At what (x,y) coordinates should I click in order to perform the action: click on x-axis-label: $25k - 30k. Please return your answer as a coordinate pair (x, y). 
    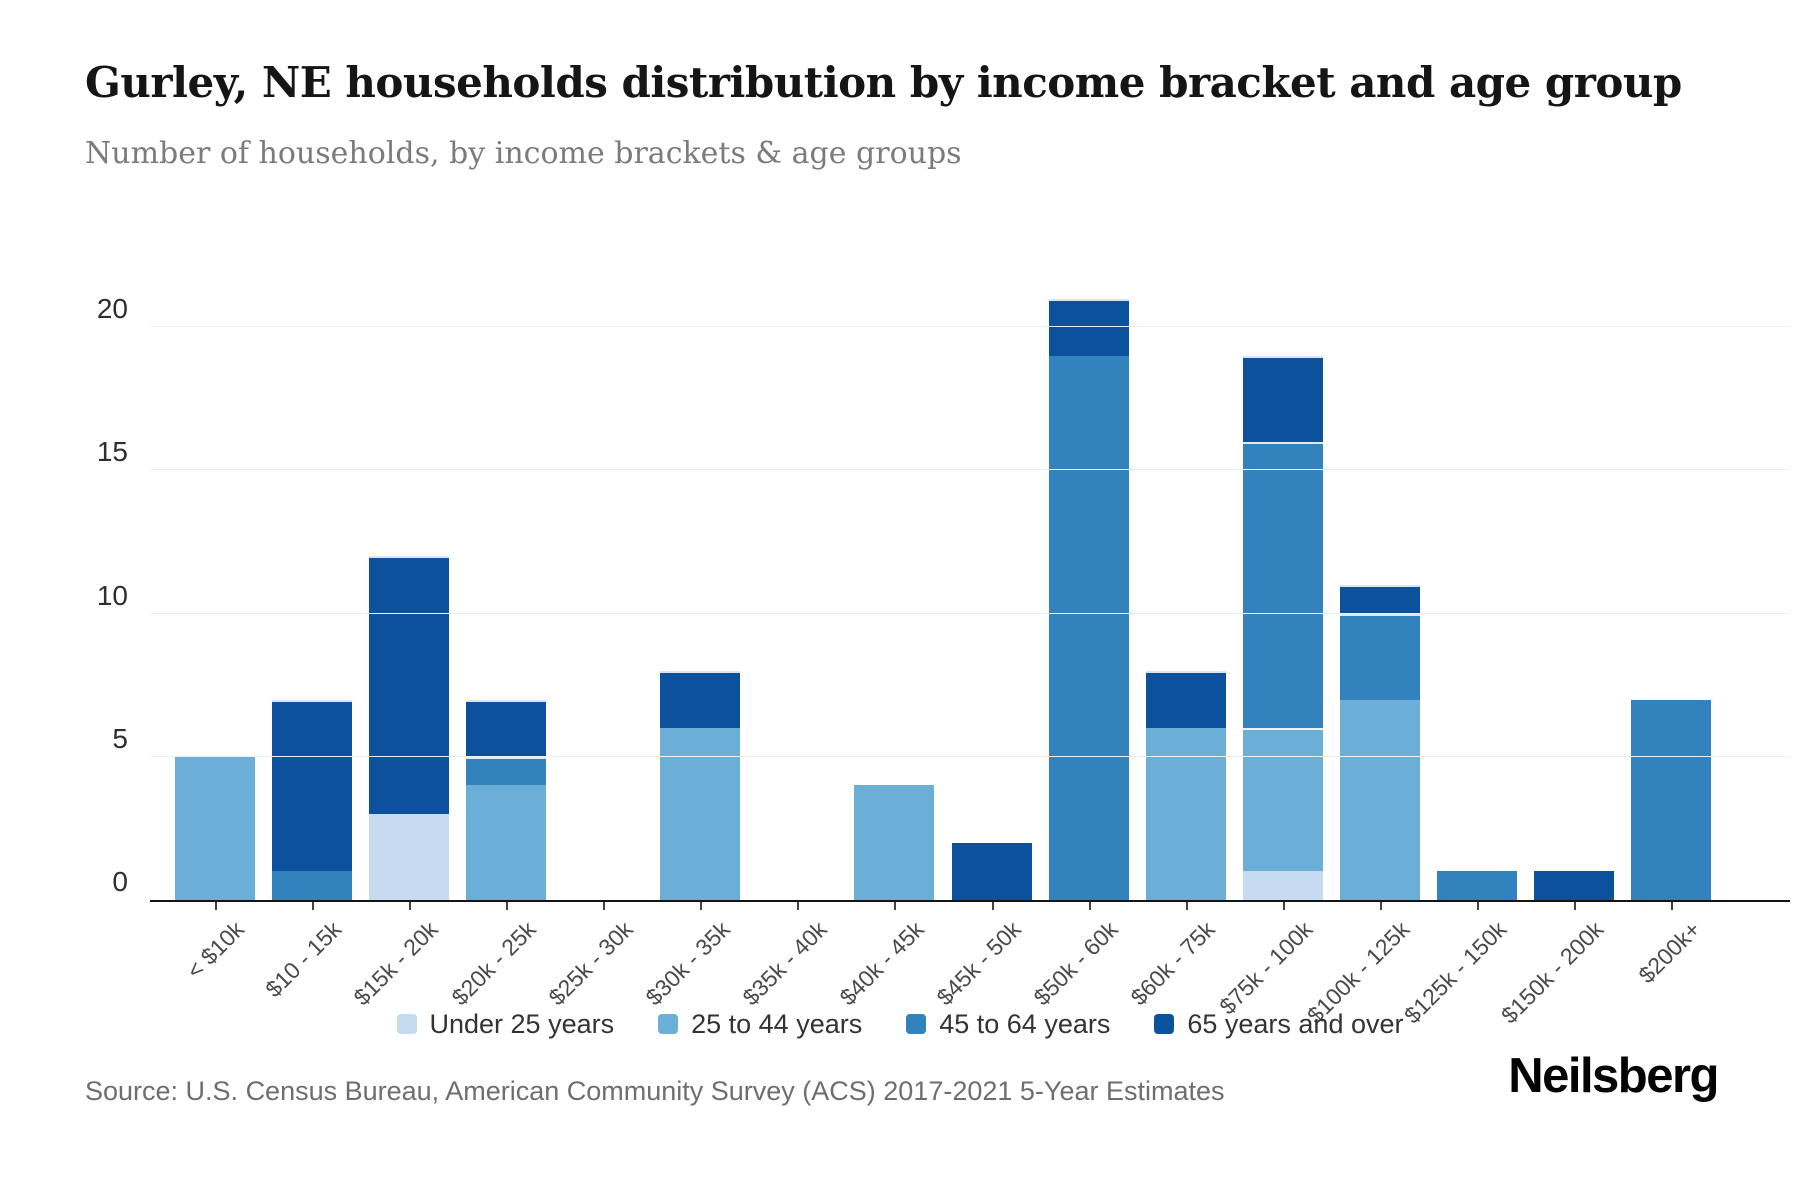
    Looking at the image, I should click on (590, 963).